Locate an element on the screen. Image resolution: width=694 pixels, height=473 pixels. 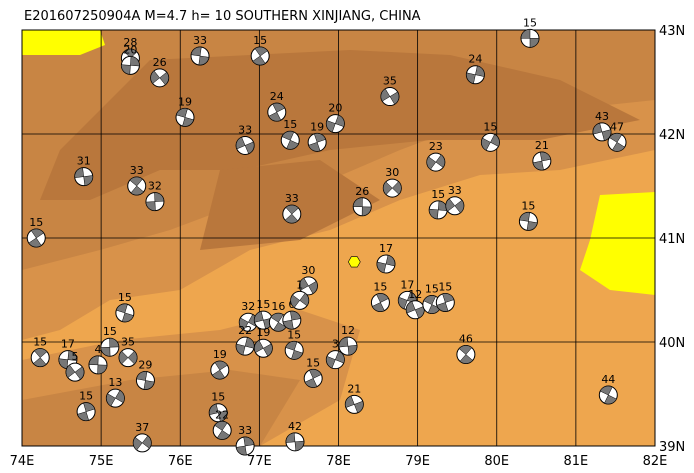
depth-label: 43 is located at coordinates (602, 116).